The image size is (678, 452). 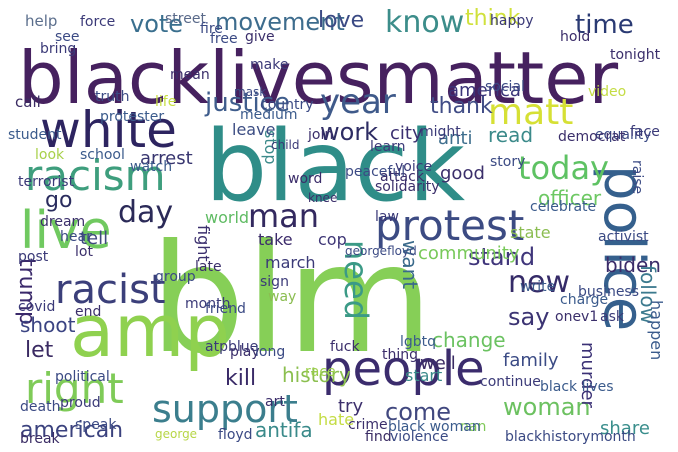 I want to click on cloud-word: support, so click(x=225, y=409).